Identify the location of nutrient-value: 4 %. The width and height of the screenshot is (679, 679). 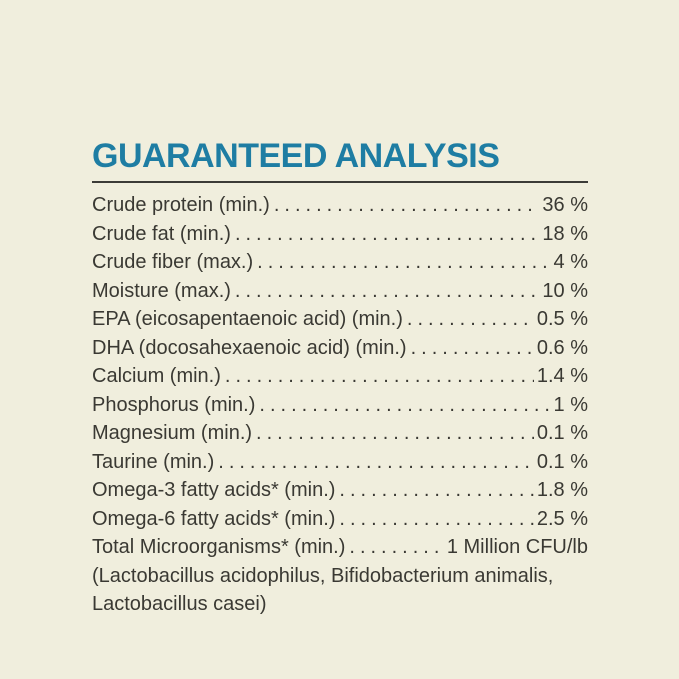
(570, 262).